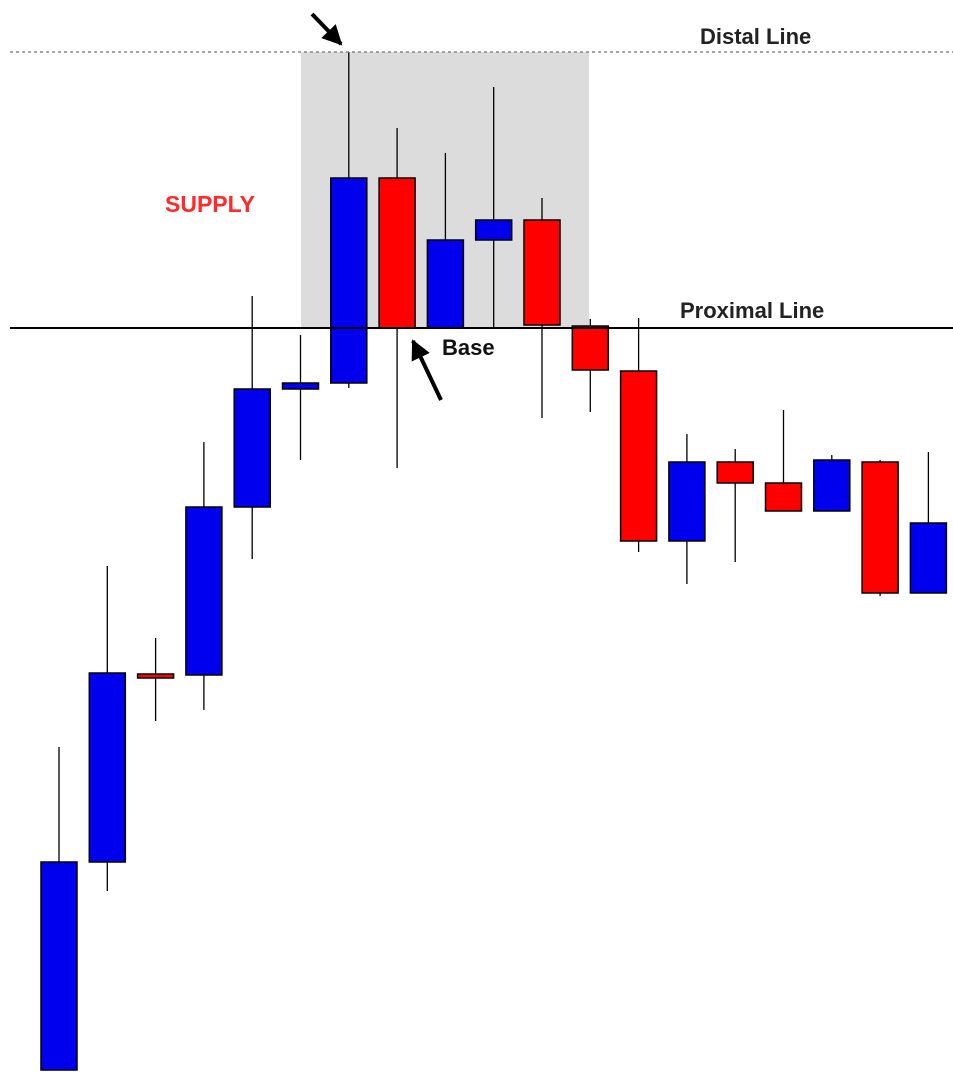  Describe the element at coordinates (468, 347) in the screenshot. I see `base-label: Base` at that location.